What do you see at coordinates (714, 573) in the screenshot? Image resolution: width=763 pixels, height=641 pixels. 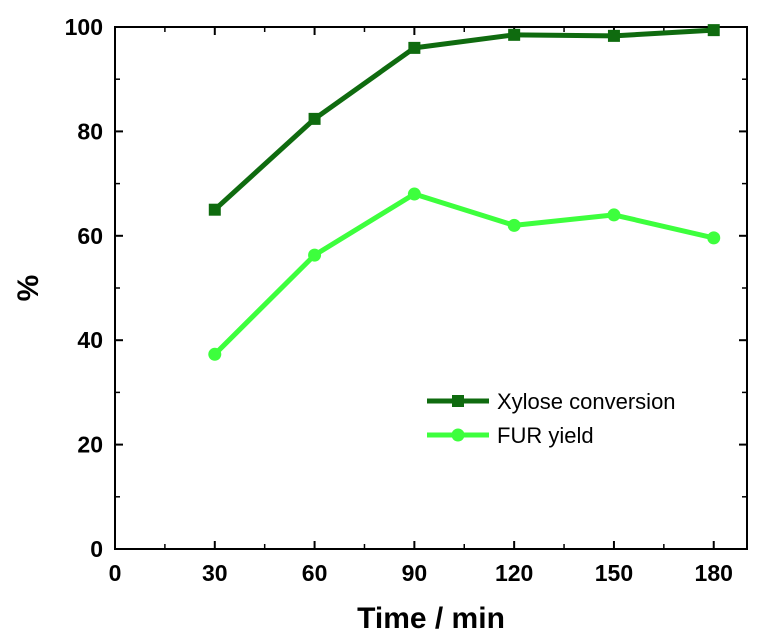 I see `x-tick-label: 180` at bounding box center [714, 573].